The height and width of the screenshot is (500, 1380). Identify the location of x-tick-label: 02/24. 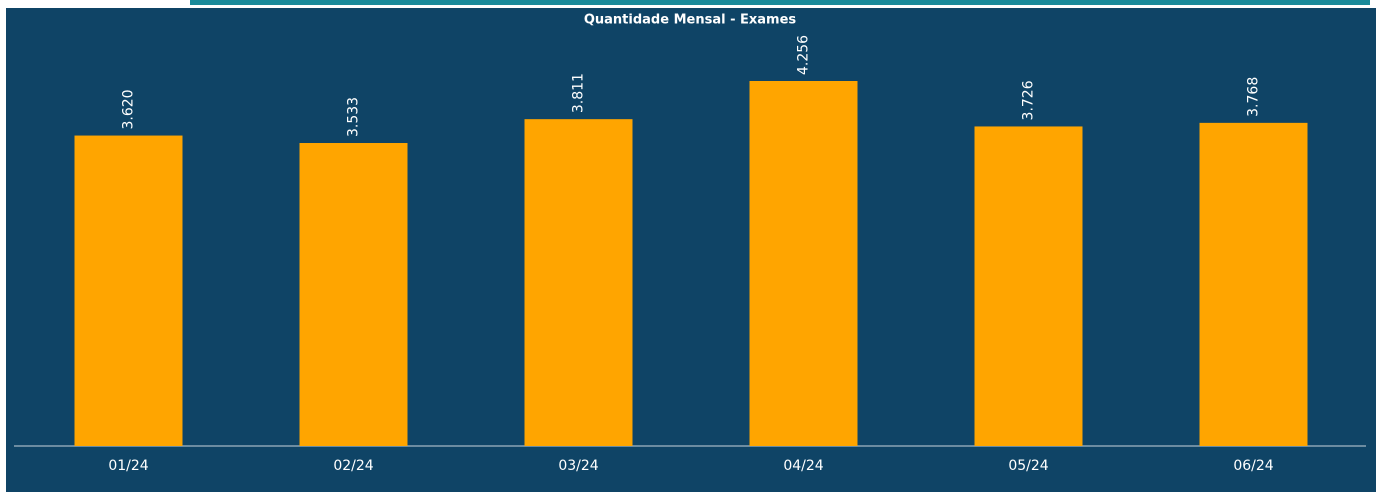
(353, 466).